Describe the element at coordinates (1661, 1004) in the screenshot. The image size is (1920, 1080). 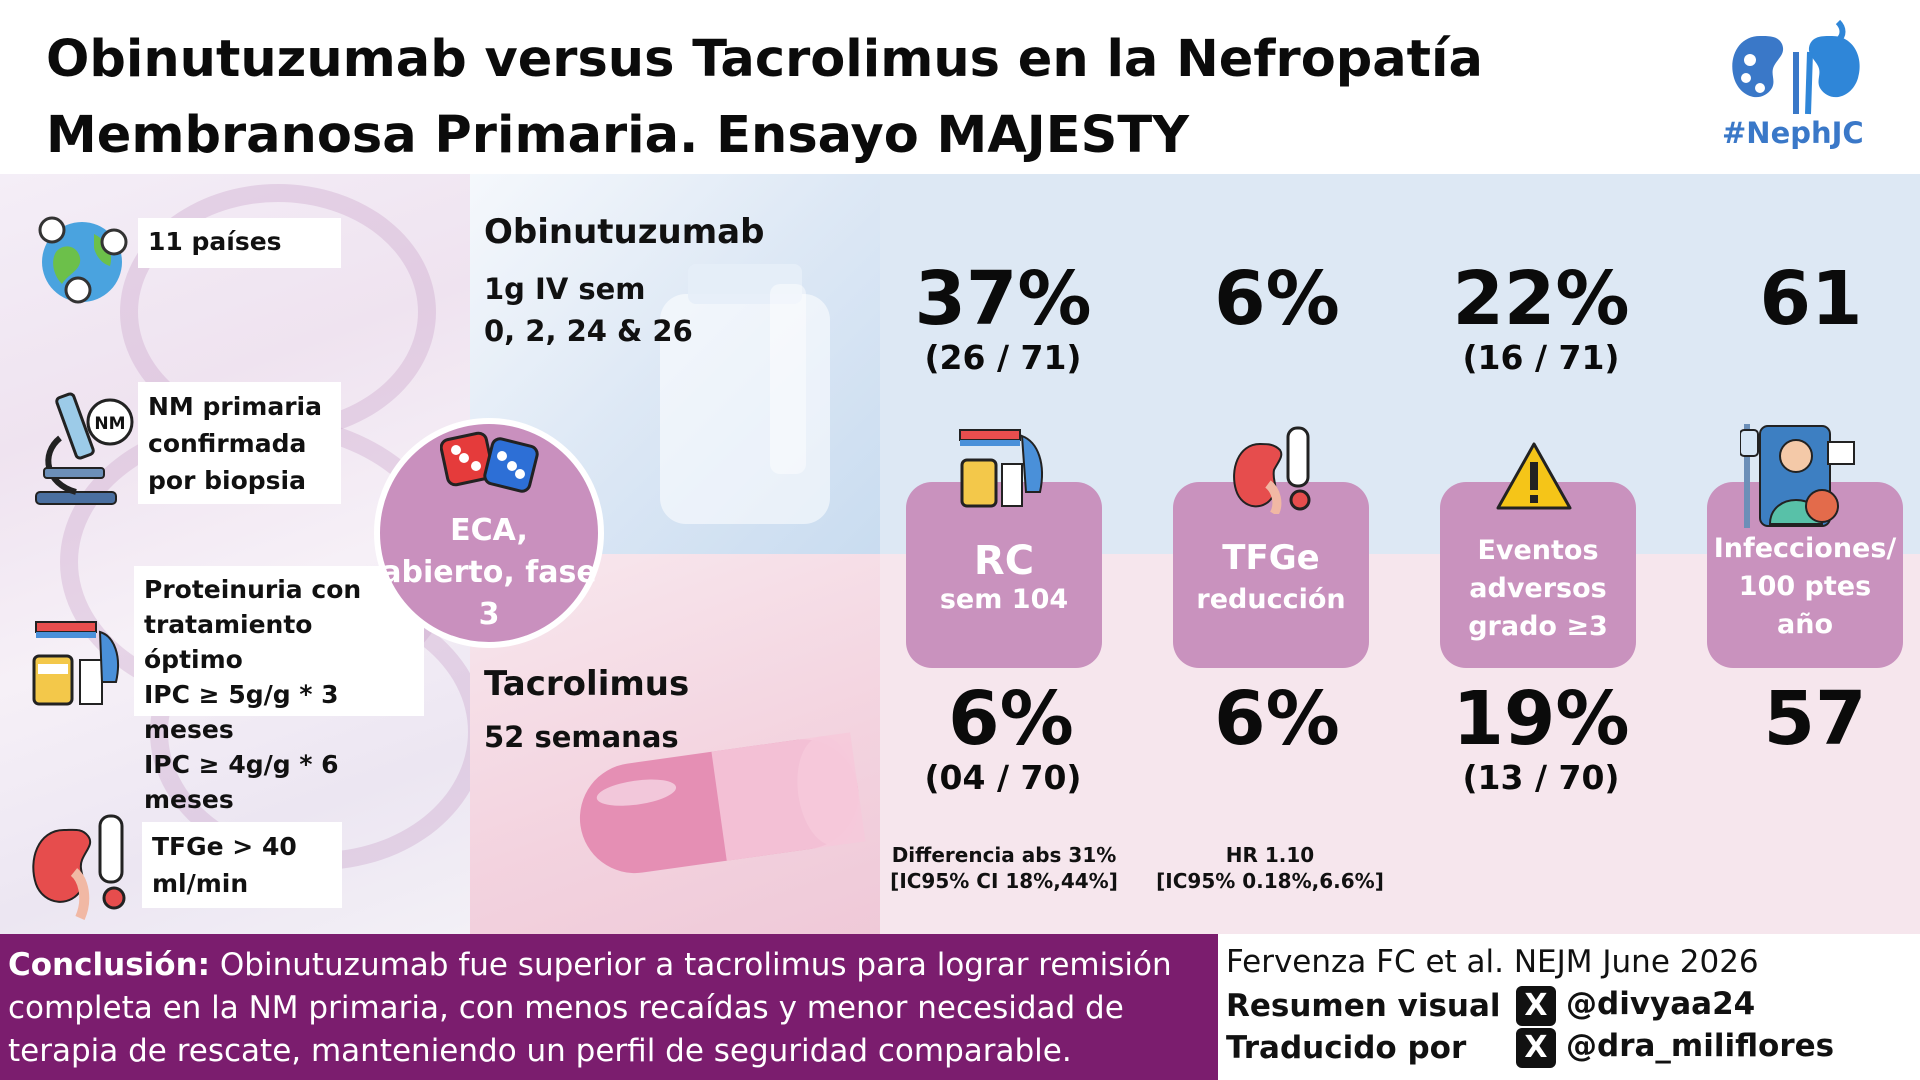
I see `visual-summary-handle: @divyaa24` at that location.